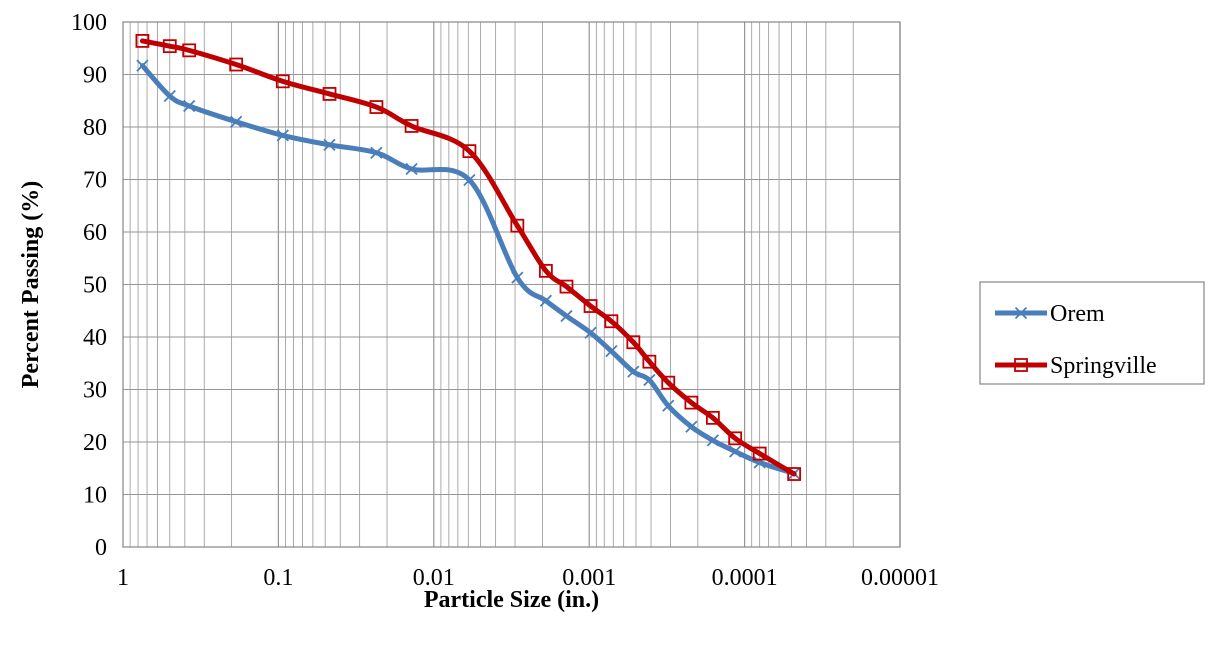 Image resolution: width=1208 pixels, height=648 pixels. Describe the element at coordinates (434, 578) in the screenshot. I see `x-tick-label: 0.01` at that location.